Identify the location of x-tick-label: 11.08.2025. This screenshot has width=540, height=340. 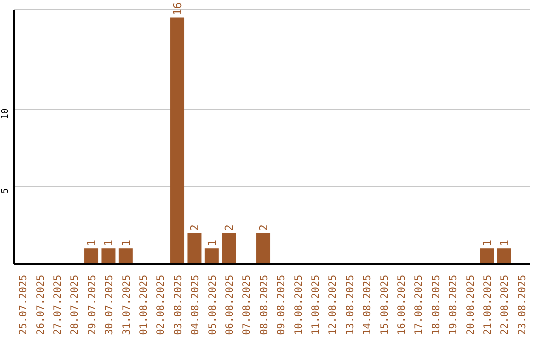
(316, 305).